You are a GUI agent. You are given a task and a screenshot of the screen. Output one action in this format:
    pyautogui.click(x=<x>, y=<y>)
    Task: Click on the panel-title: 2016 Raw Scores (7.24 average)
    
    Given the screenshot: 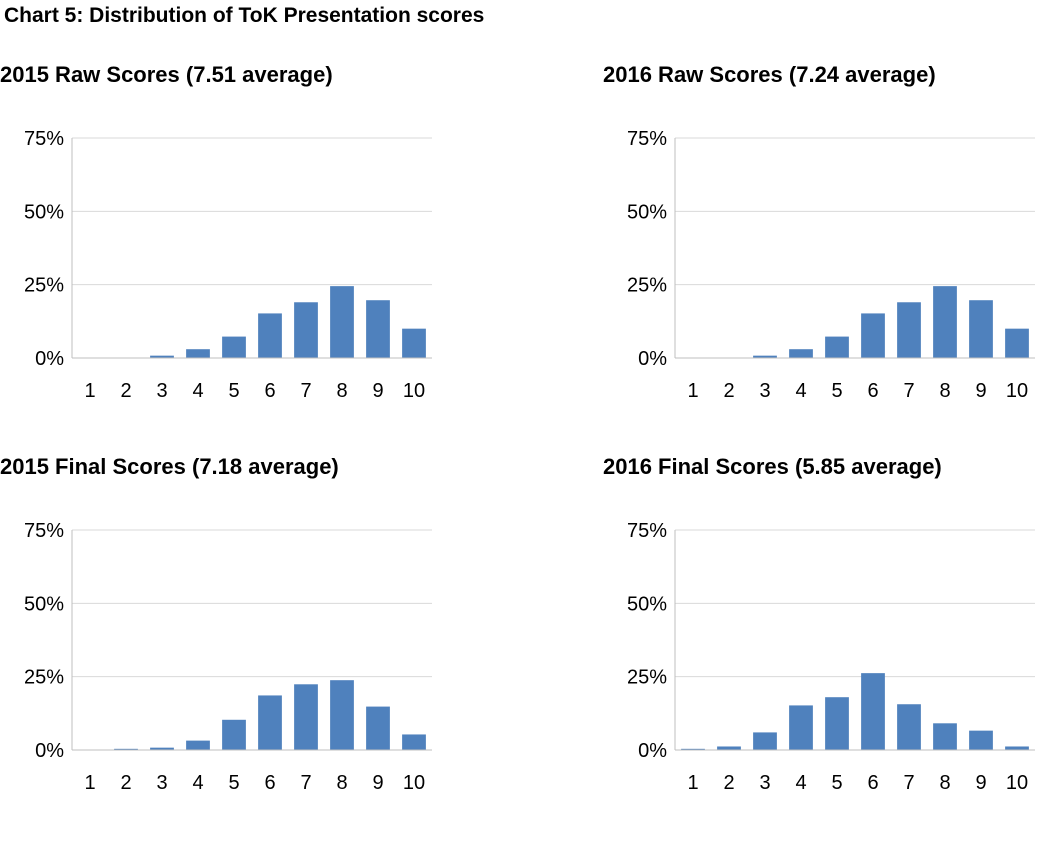 What is the action you would take?
    pyautogui.click(x=769, y=74)
    